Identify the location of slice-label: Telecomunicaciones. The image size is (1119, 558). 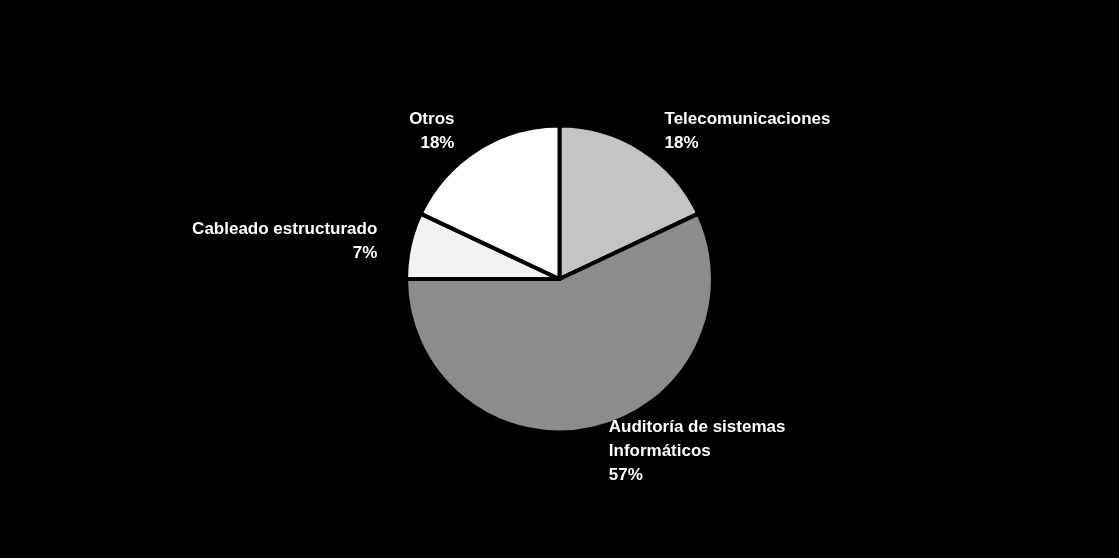
(747, 119).